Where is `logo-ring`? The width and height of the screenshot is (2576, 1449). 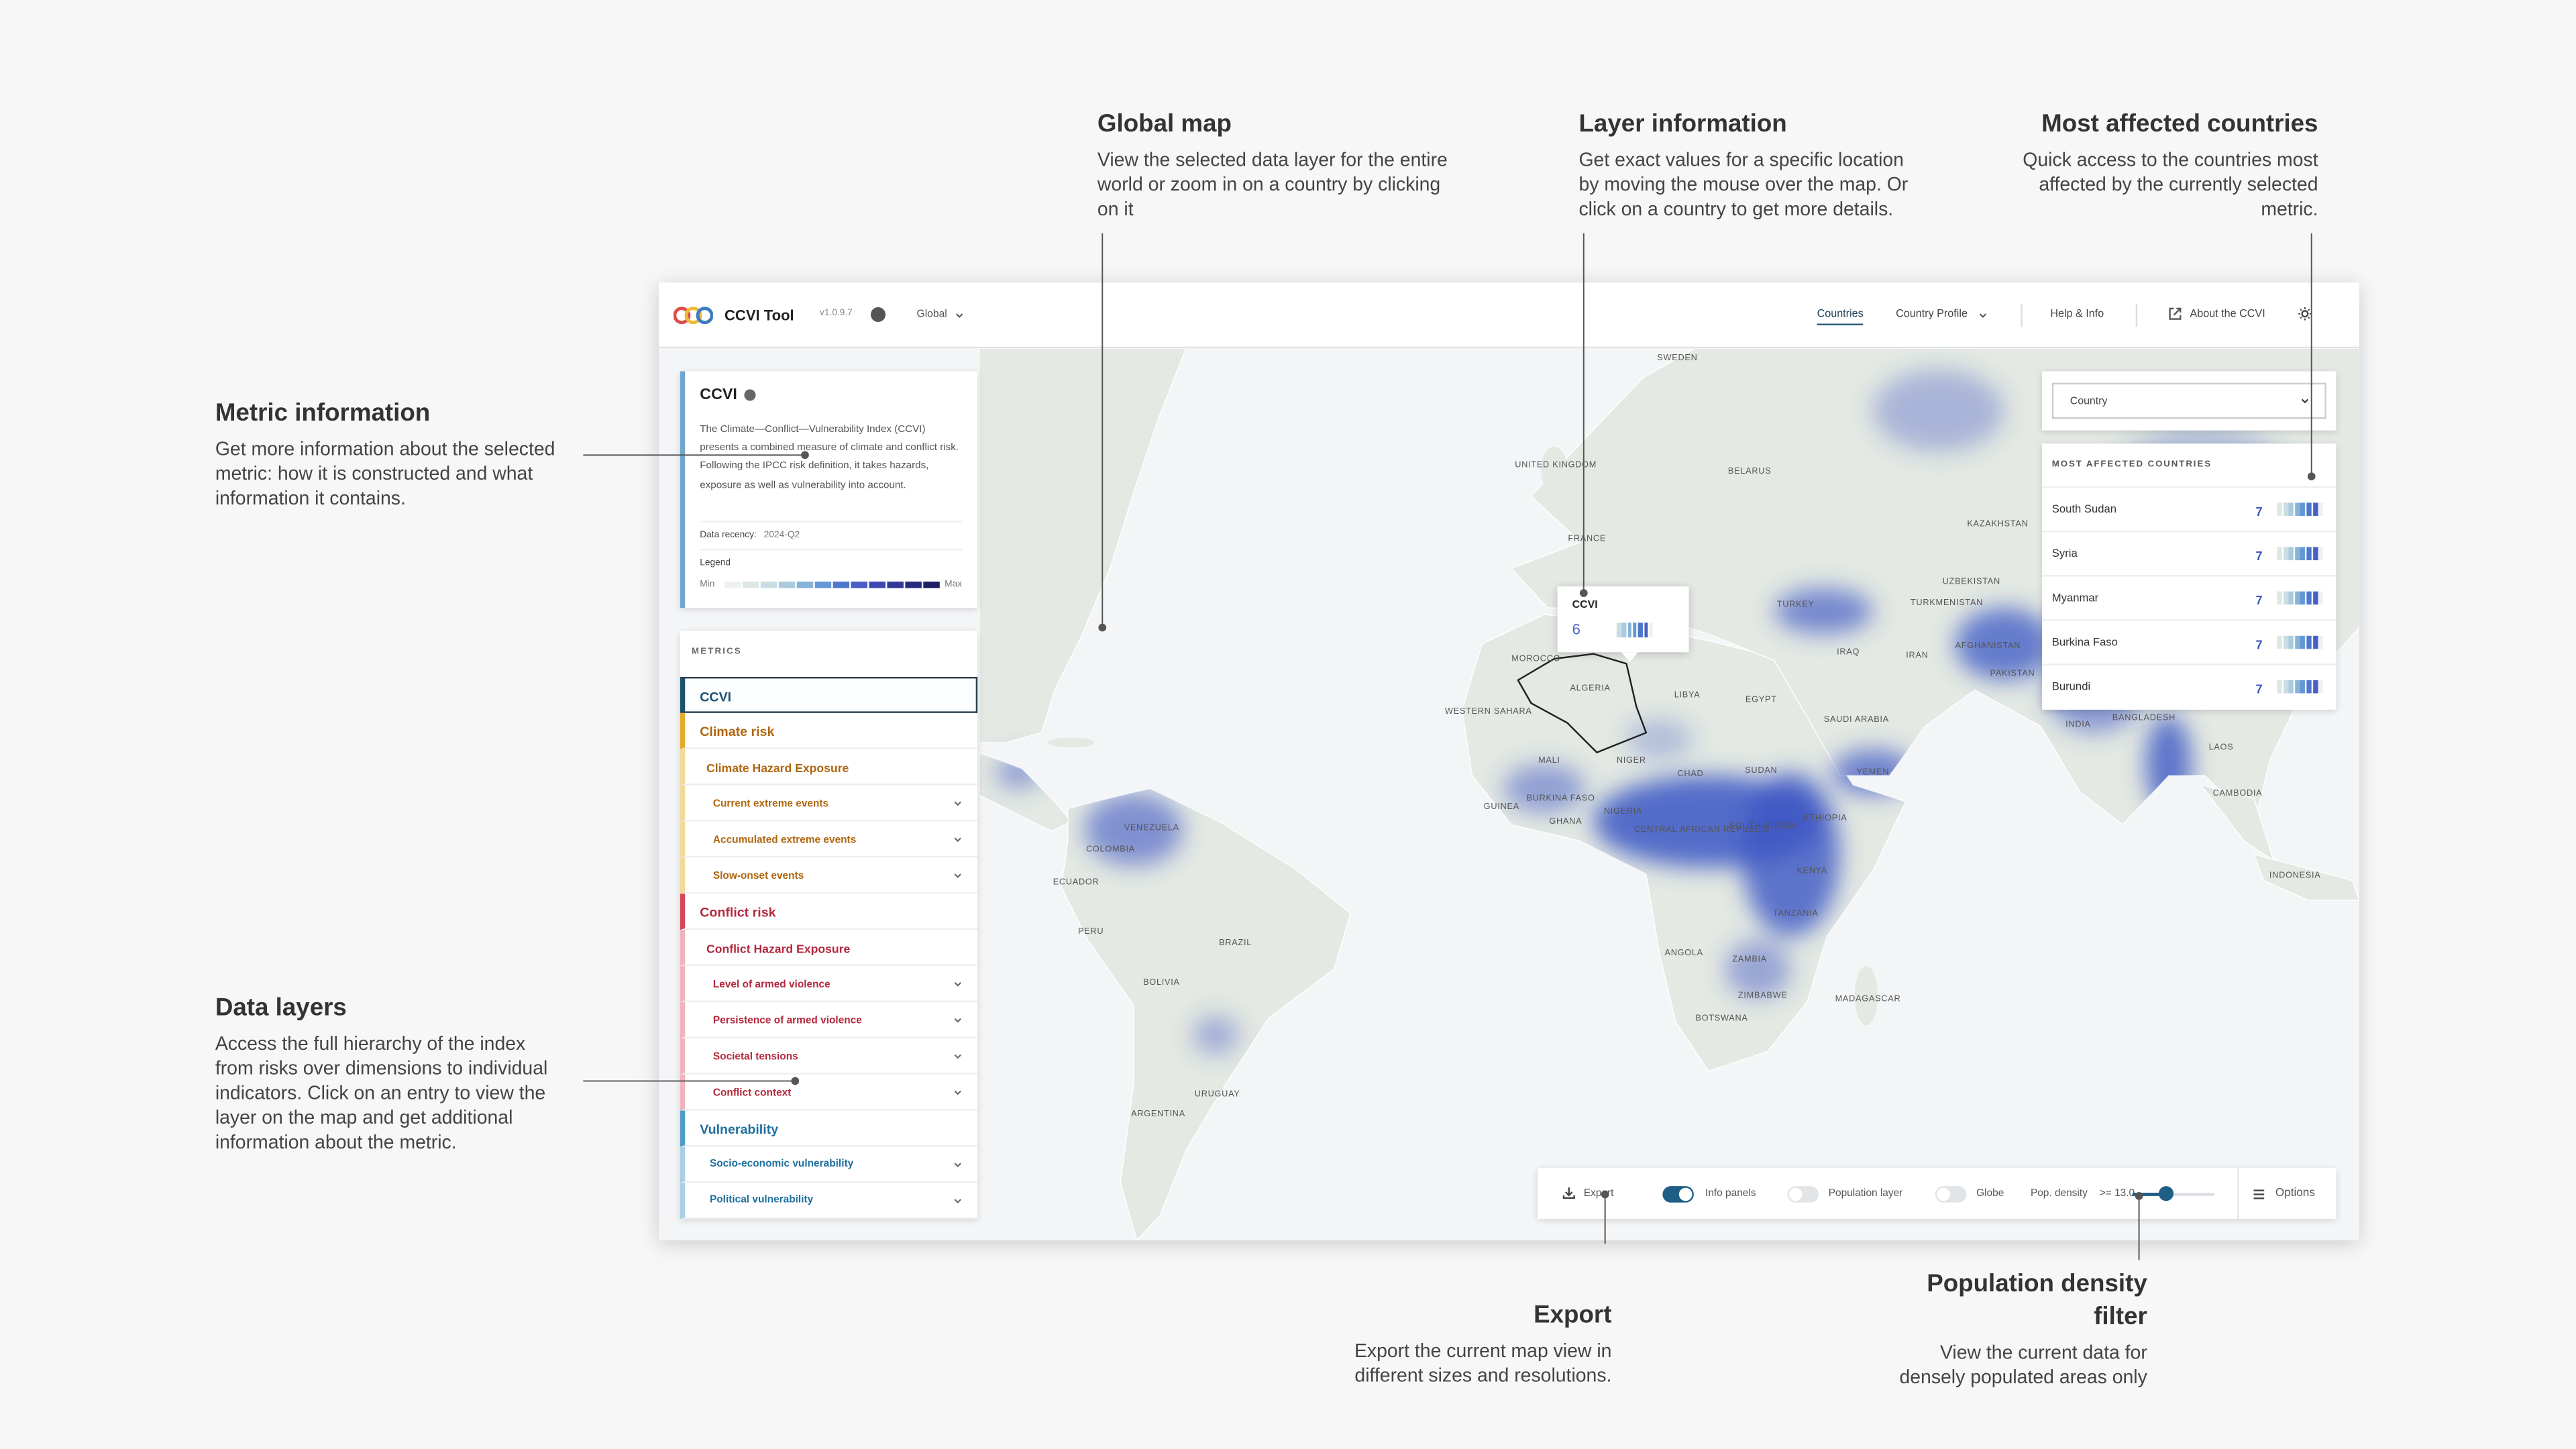
logo-ring is located at coordinates (704, 316).